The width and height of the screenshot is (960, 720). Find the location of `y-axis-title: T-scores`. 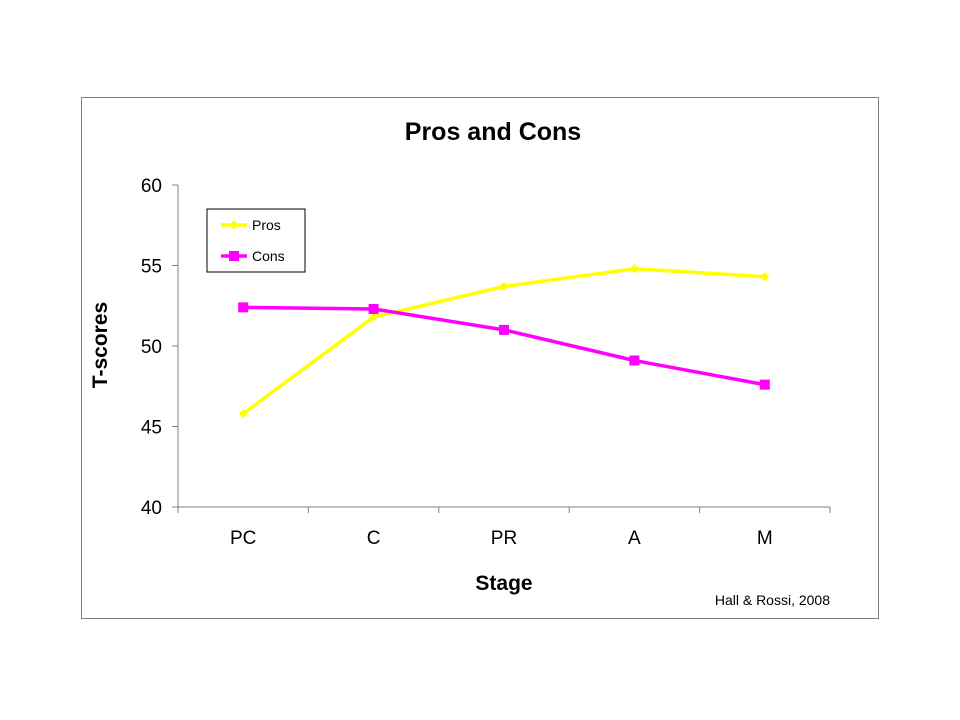

y-axis-title: T-scores is located at coordinates (100, 345).